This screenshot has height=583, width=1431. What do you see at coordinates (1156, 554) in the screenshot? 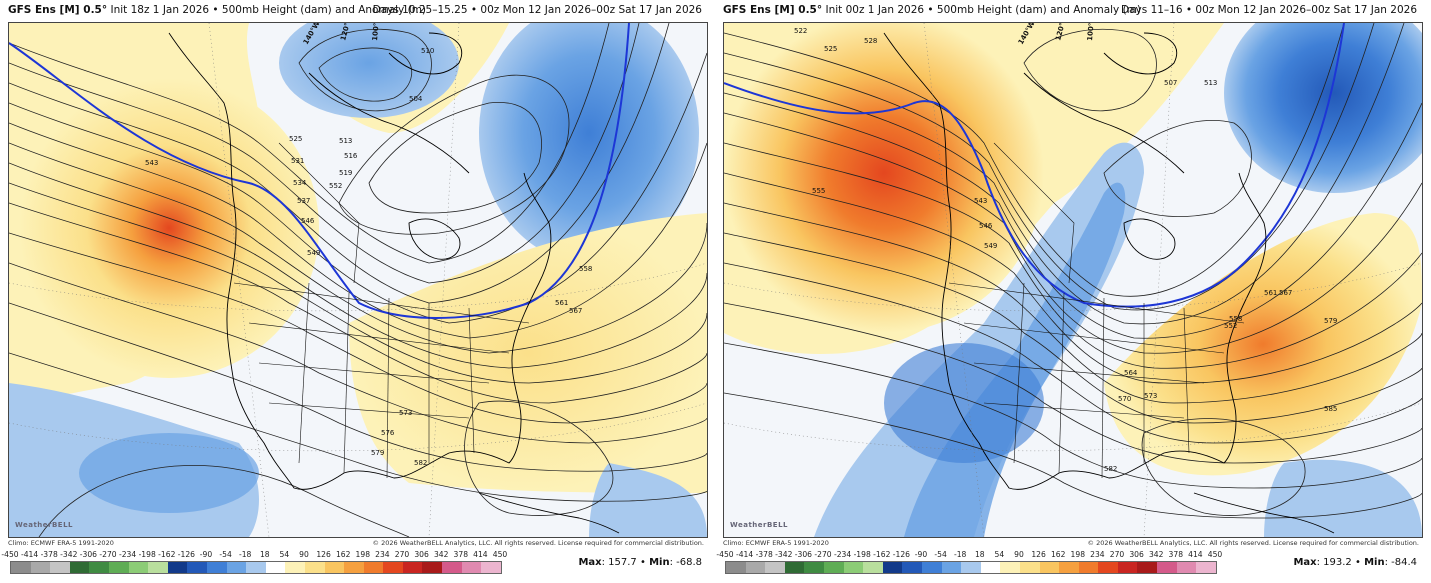
I see `colorbar-tick: 342` at bounding box center [1156, 554].